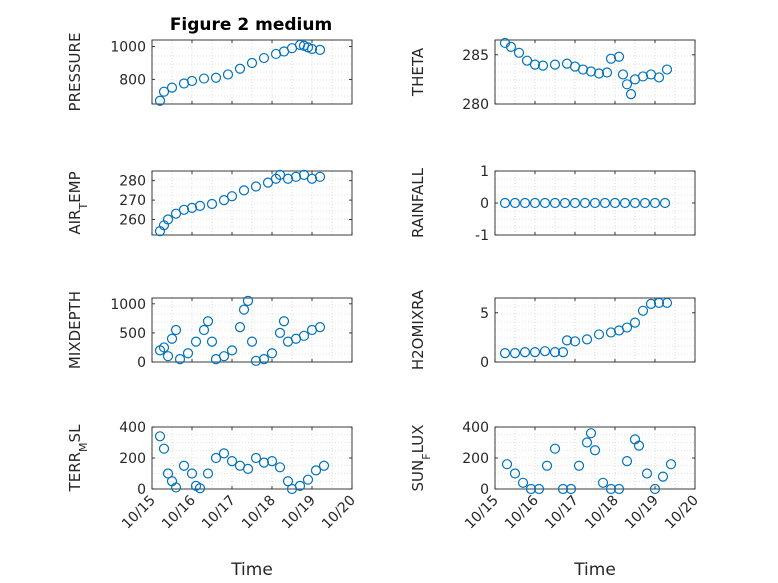  Describe the element at coordinates (132, 334) in the screenshot. I see `y-tick-label: 500` at that location.